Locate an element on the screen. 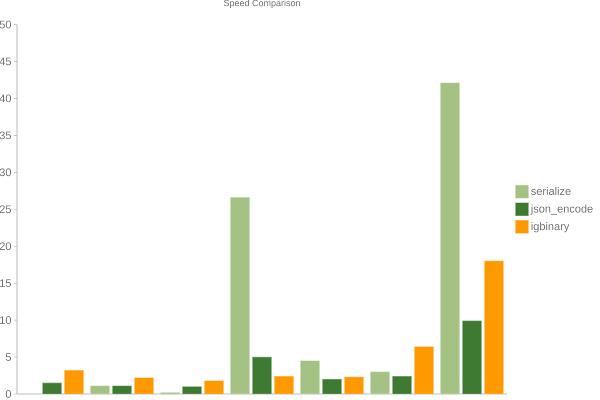  y-tick-label: 0 is located at coordinates (9, 394).